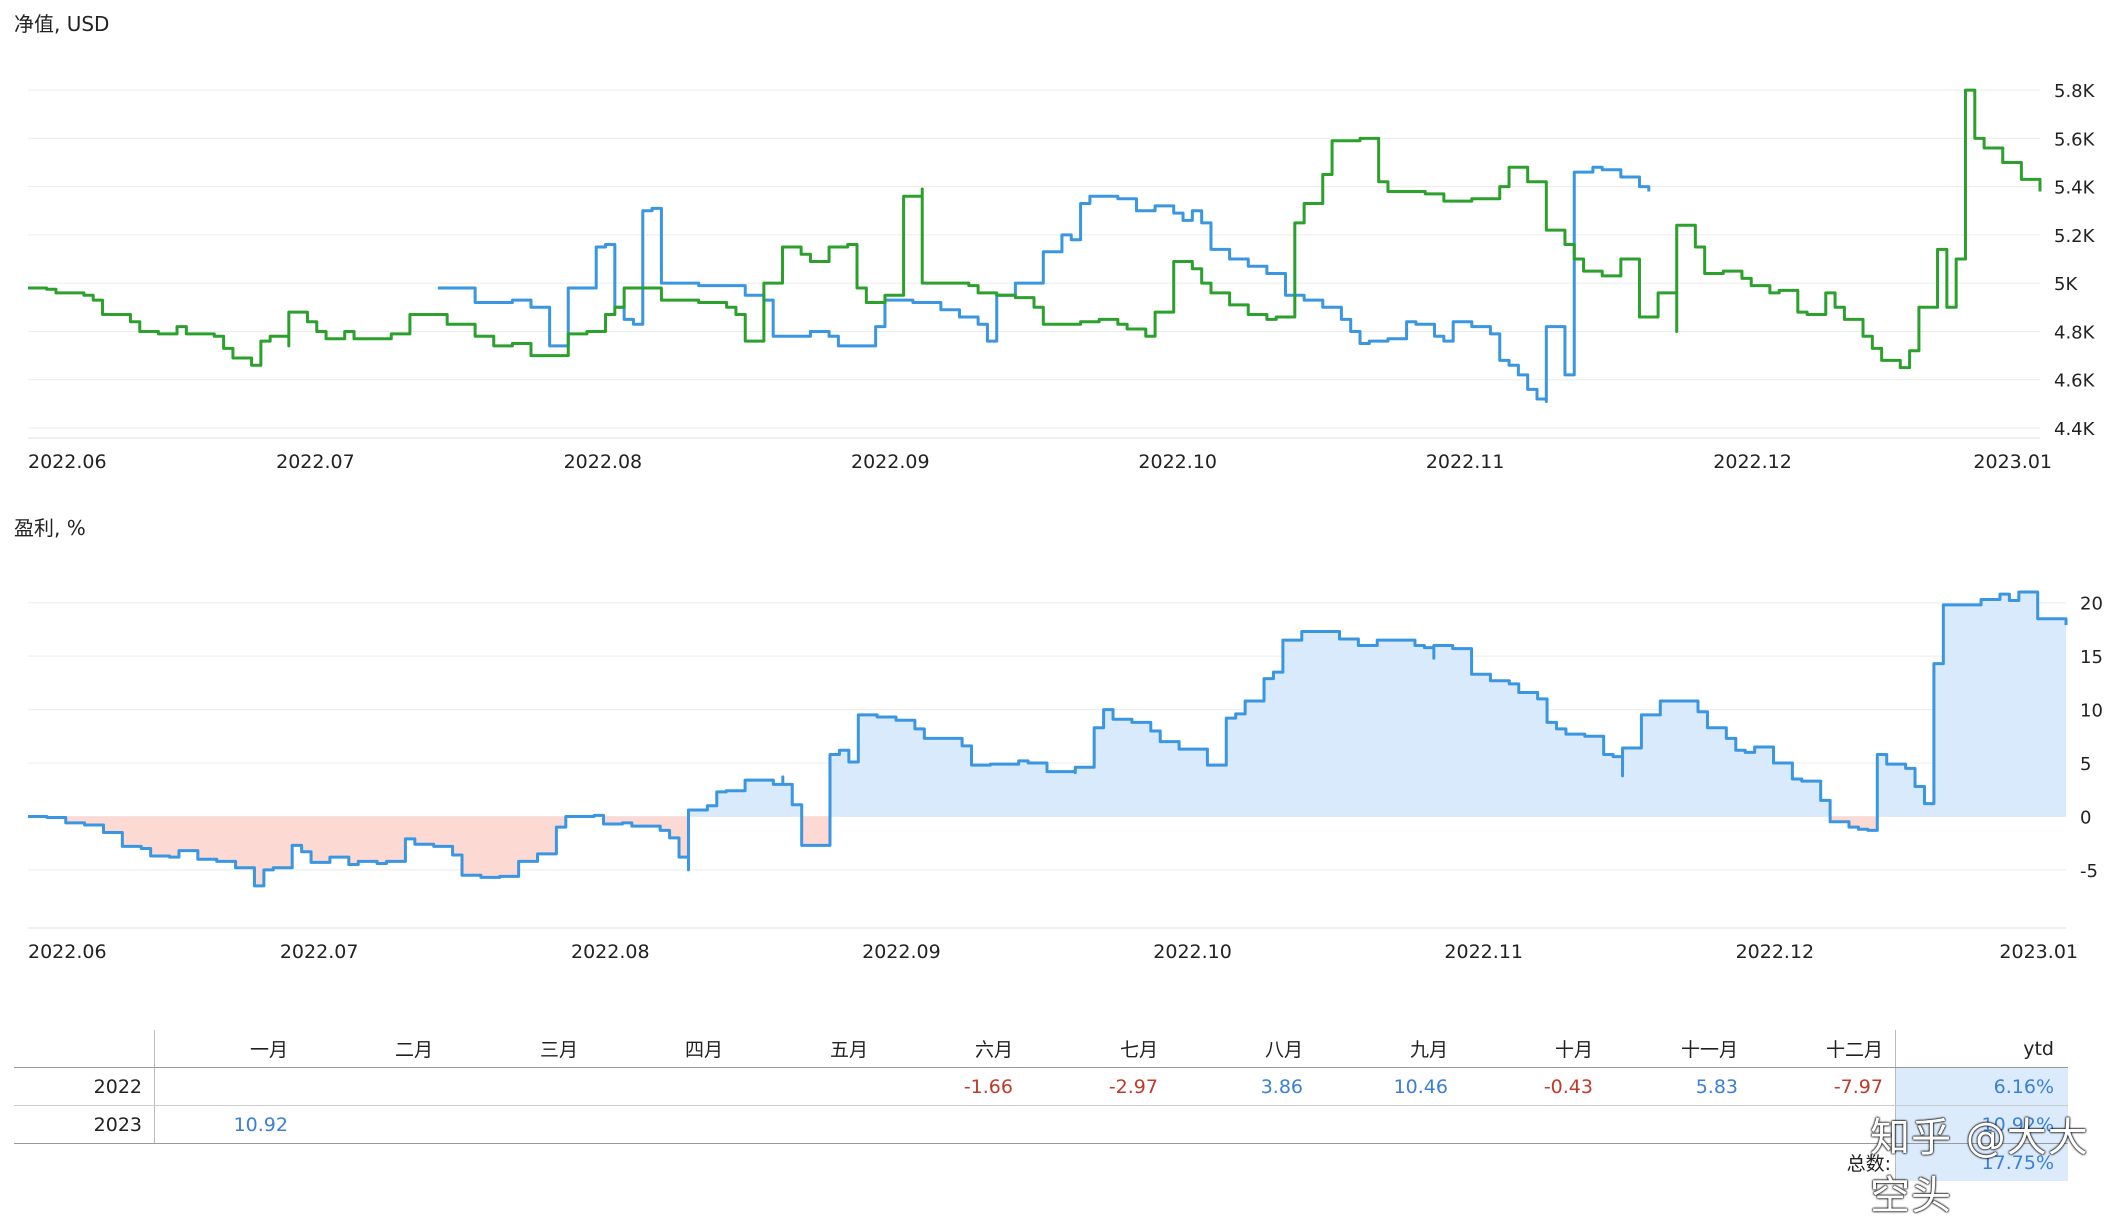 This screenshot has width=2126, height=1221. What do you see at coordinates (1981, 1162) in the screenshot?
I see `total-value: 17.75%` at bounding box center [1981, 1162].